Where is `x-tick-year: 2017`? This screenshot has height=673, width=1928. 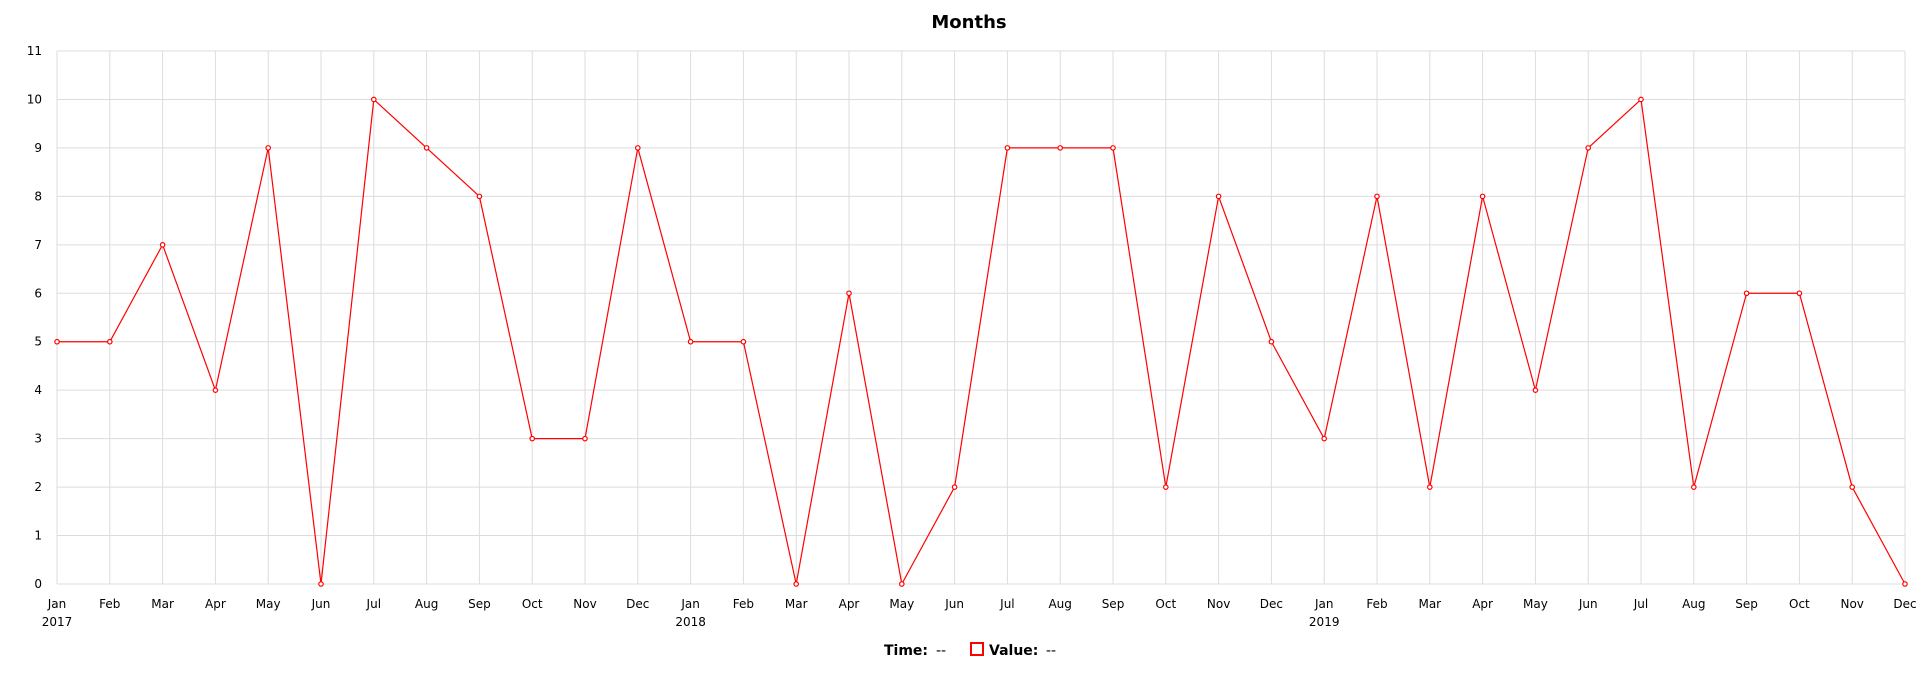 x-tick-year: 2017 is located at coordinates (57, 622).